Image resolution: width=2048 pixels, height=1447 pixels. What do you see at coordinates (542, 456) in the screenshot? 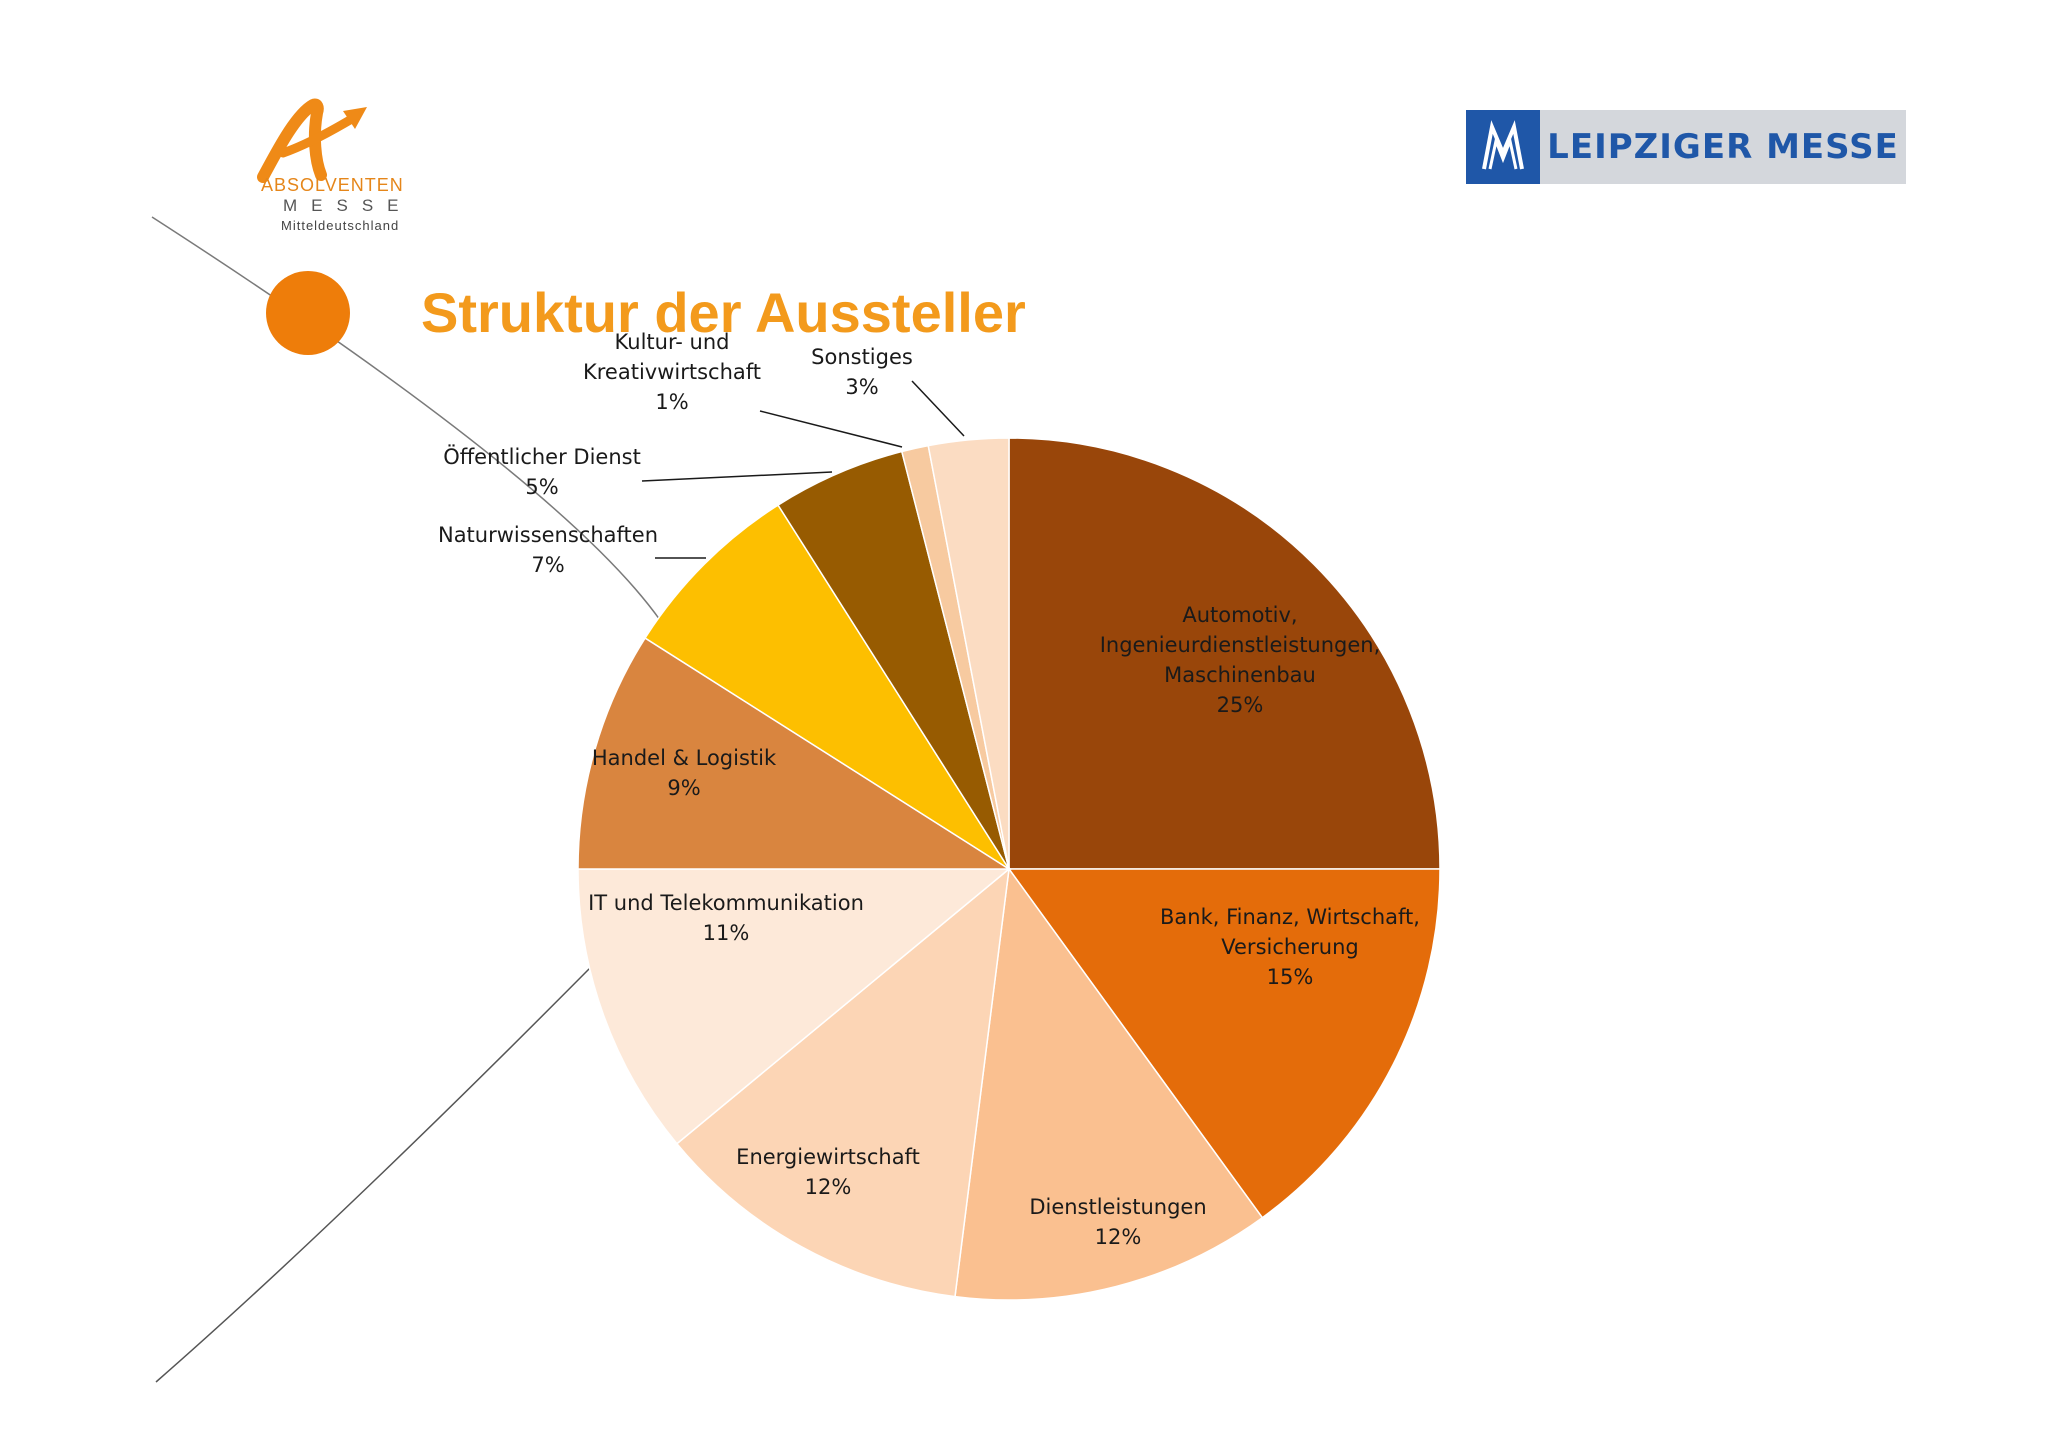
I see `slice-label-line: Öffentlicher Dienst` at bounding box center [542, 456].